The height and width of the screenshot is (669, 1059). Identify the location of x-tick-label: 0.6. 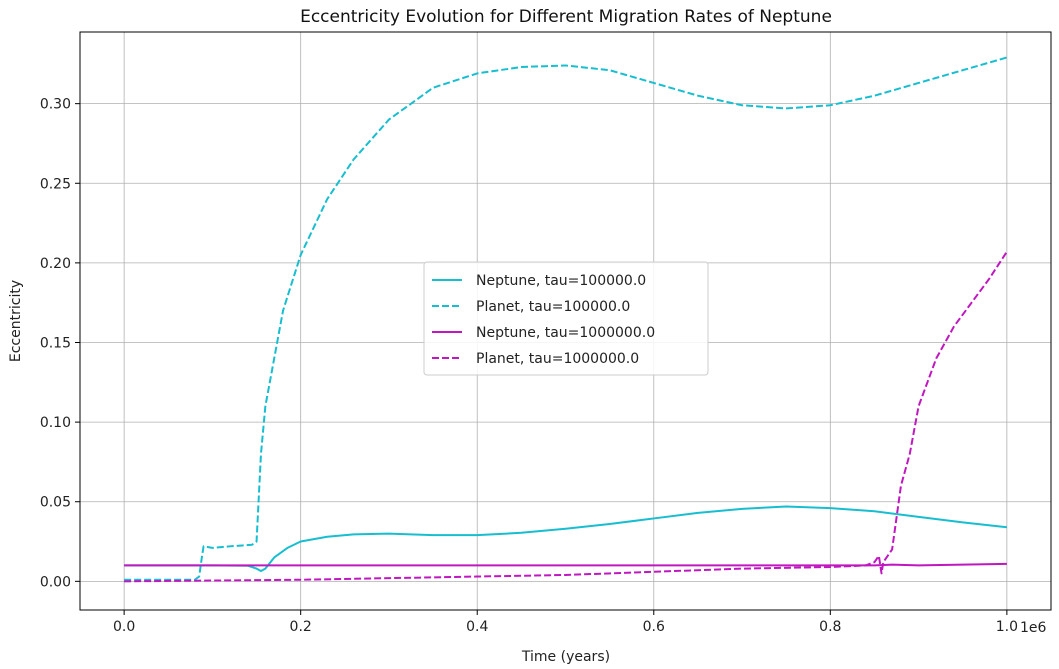
(654, 627).